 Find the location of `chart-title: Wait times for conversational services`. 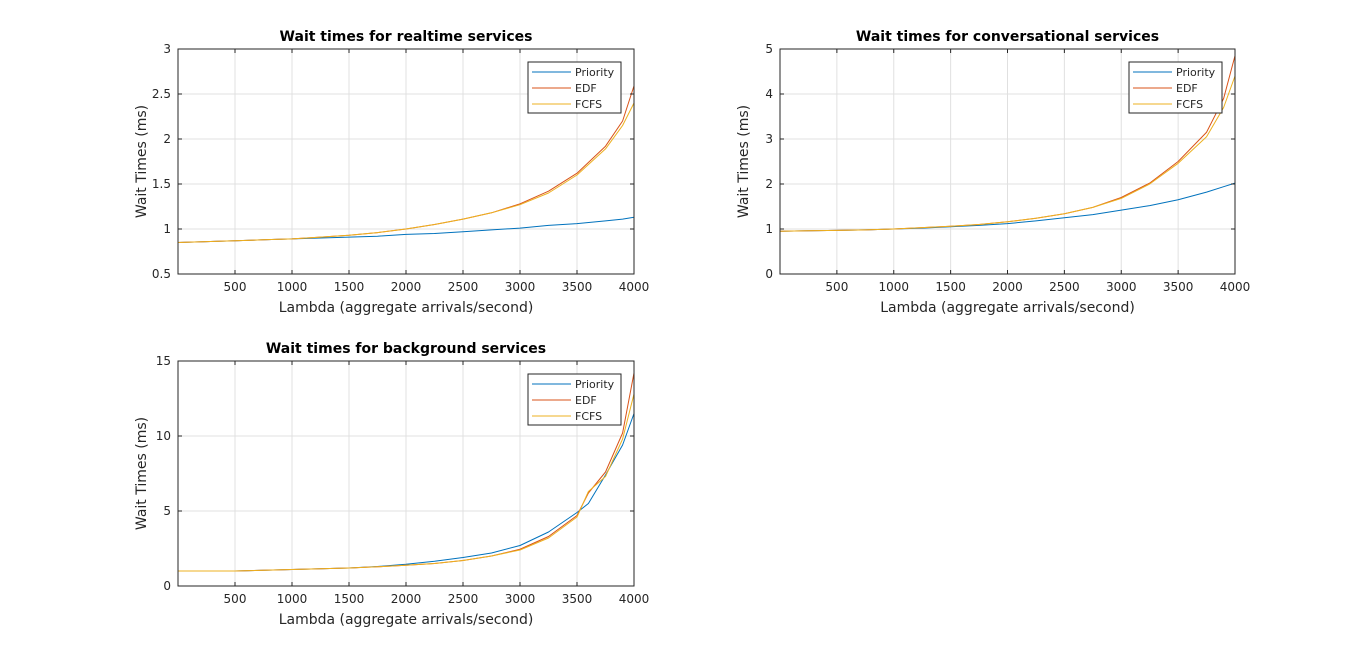

chart-title: Wait times for conversational services is located at coordinates (1007, 37).